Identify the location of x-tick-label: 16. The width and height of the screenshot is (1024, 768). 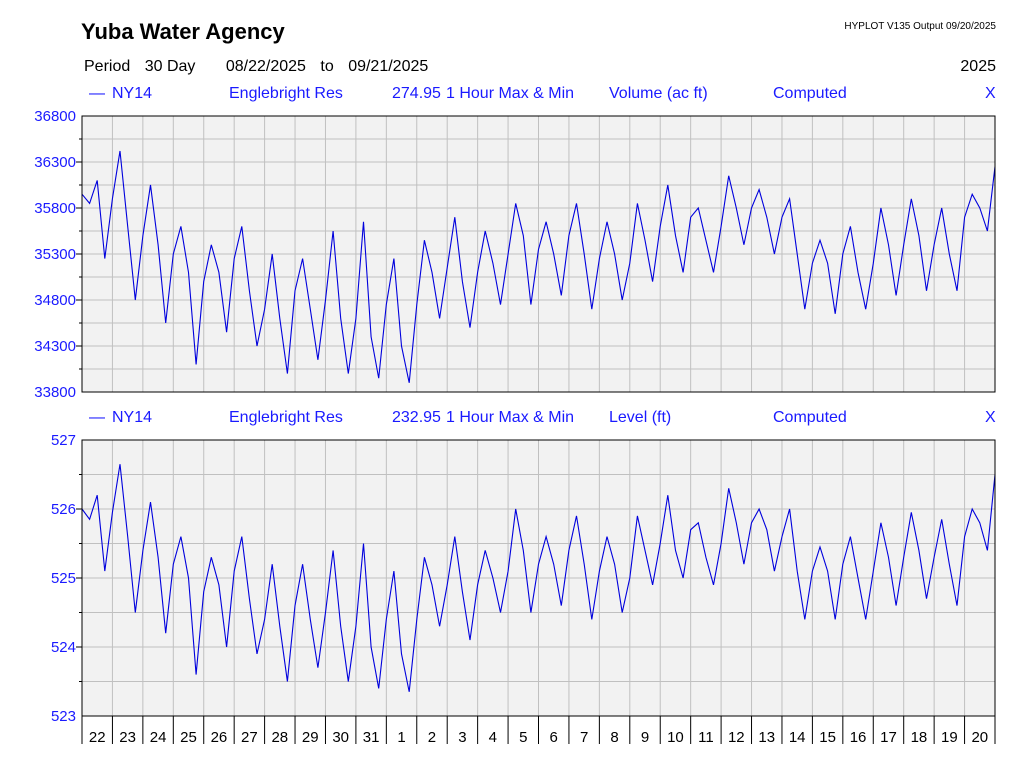
(858, 737).